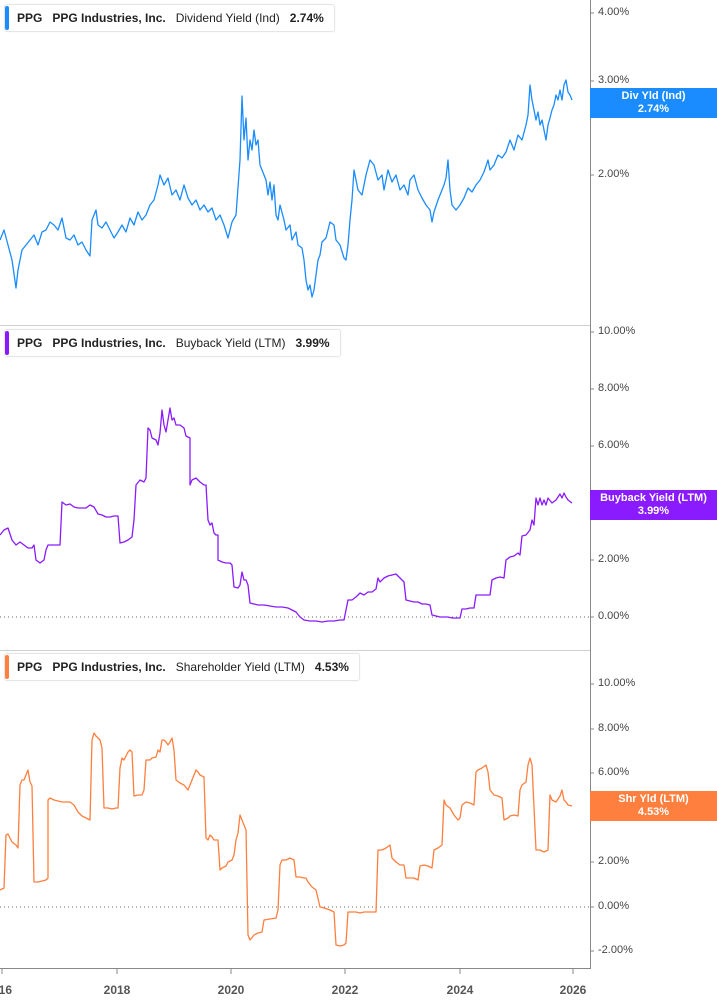  What do you see at coordinates (117, 990) in the screenshot?
I see `x-tick-label: 2018` at bounding box center [117, 990].